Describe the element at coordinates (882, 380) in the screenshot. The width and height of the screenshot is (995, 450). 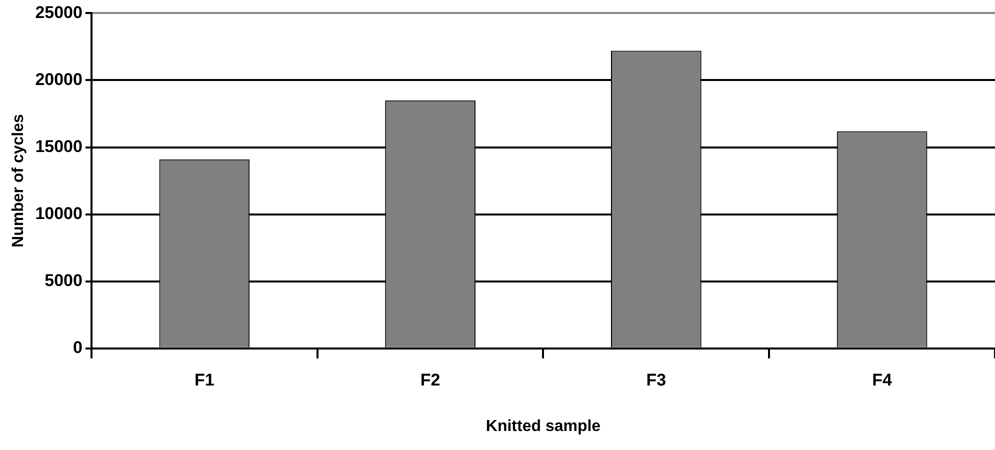
I see `x-tick-label: F4` at that location.